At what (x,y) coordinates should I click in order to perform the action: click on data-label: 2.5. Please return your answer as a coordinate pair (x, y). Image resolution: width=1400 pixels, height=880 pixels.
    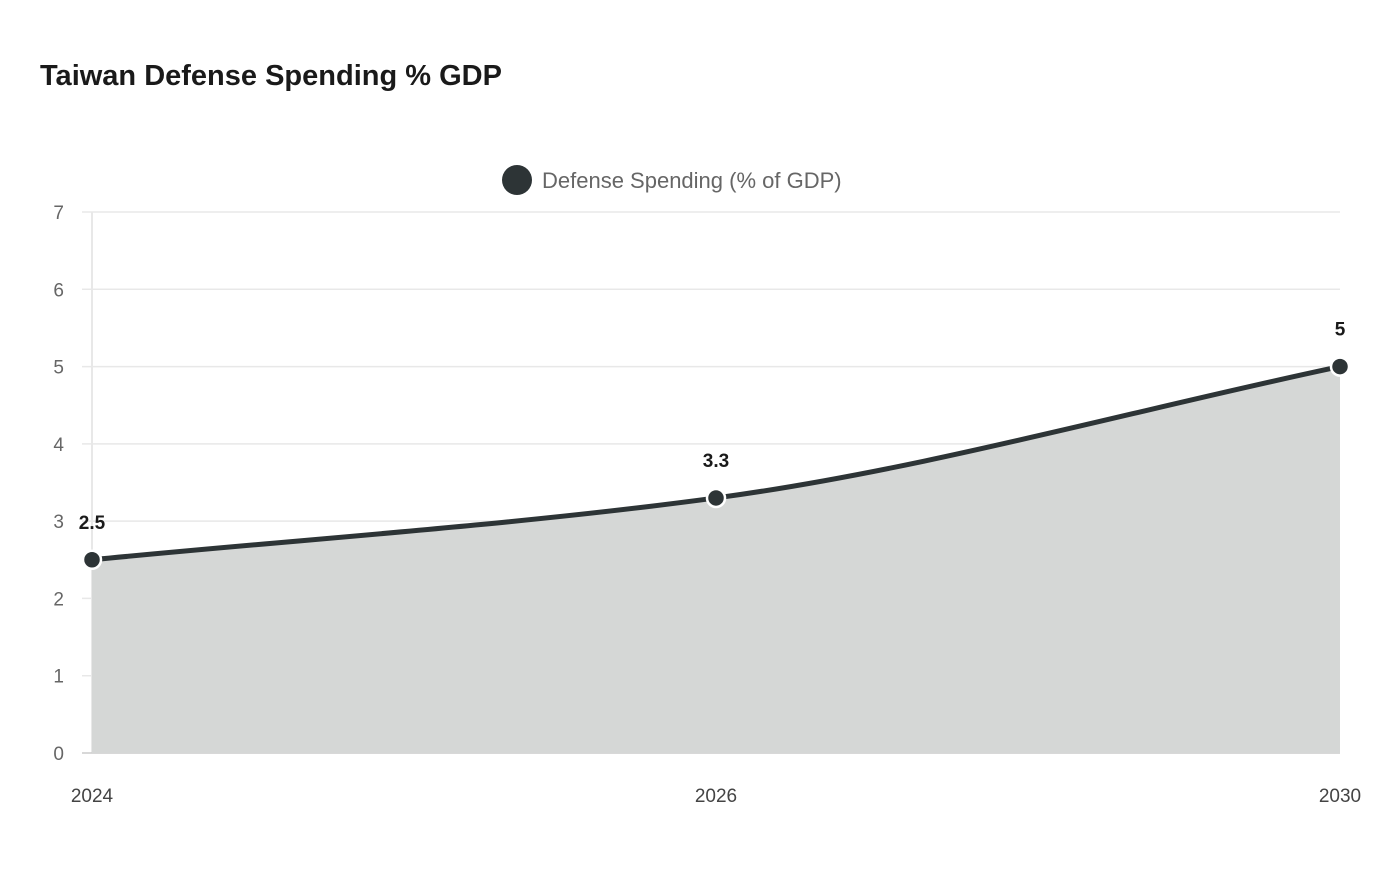
    Looking at the image, I should click on (92, 523).